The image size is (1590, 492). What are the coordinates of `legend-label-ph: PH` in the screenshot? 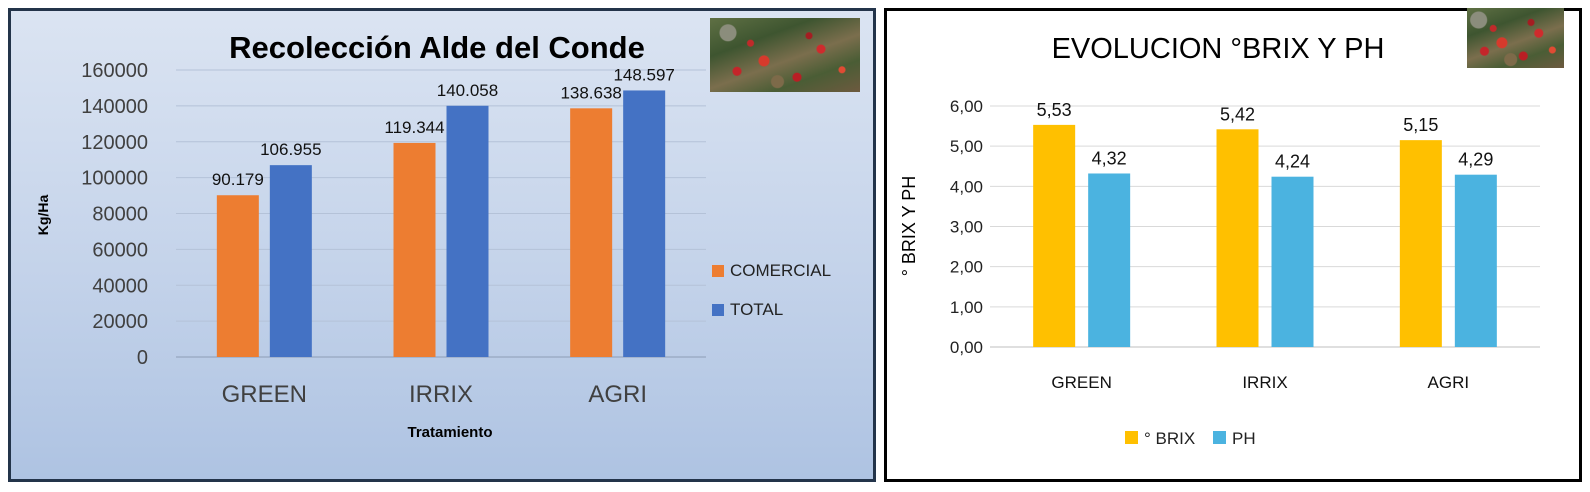 It's located at (1244, 438).